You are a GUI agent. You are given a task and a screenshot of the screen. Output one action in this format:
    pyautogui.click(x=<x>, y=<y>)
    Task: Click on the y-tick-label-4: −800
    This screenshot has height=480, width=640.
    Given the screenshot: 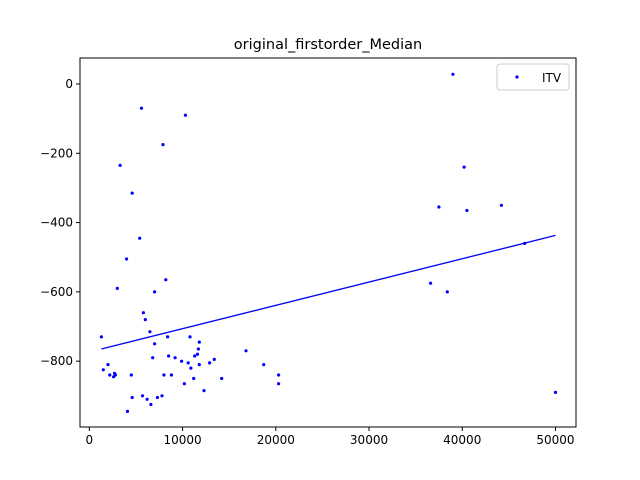 What is the action you would take?
    pyautogui.click(x=56, y=361)
    